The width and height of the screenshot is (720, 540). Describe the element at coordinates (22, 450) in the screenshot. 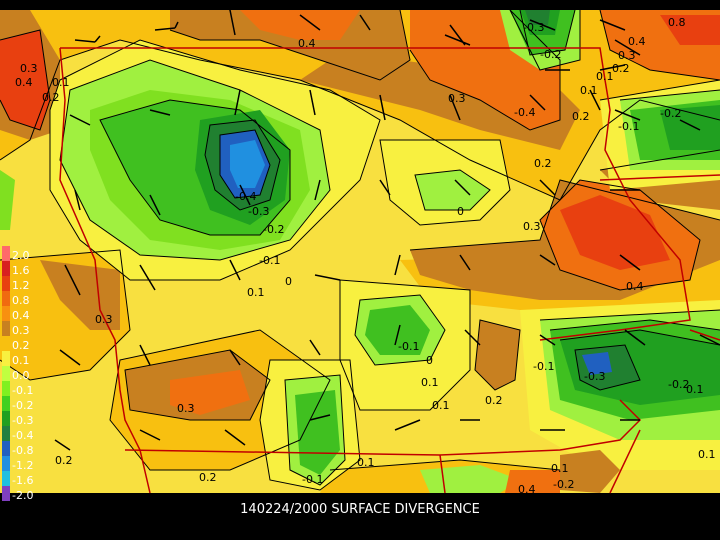

I see `legend-label: -0.8` at that location.